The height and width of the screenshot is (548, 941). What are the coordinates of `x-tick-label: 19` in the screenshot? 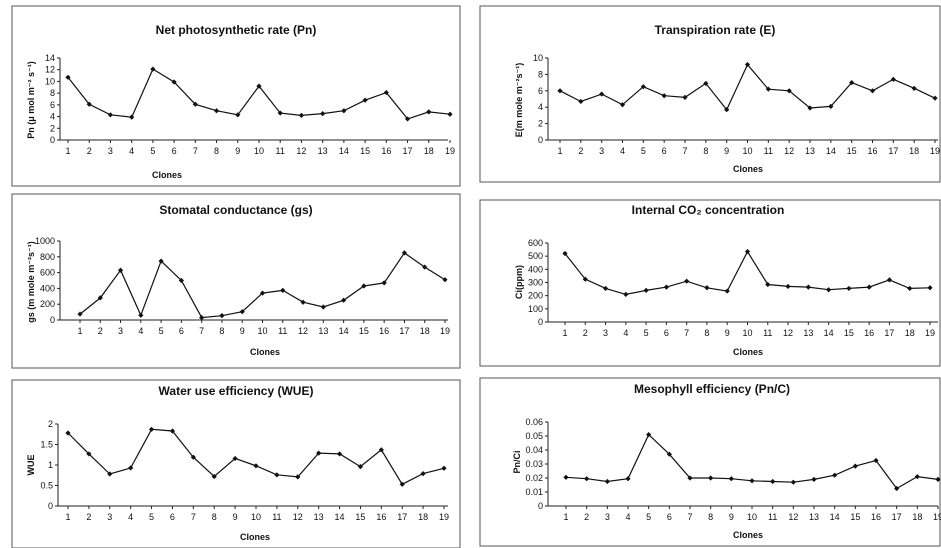 It's located at (444, 517).